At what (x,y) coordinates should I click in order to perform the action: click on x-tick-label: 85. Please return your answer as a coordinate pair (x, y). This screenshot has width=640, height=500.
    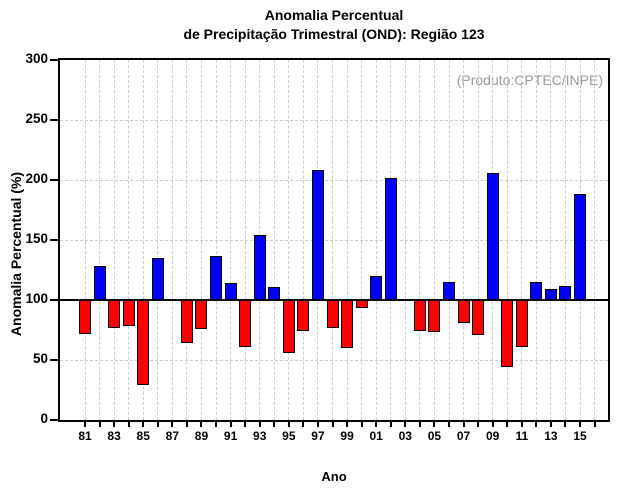
    Looking at the image, I should click on (143, 436).